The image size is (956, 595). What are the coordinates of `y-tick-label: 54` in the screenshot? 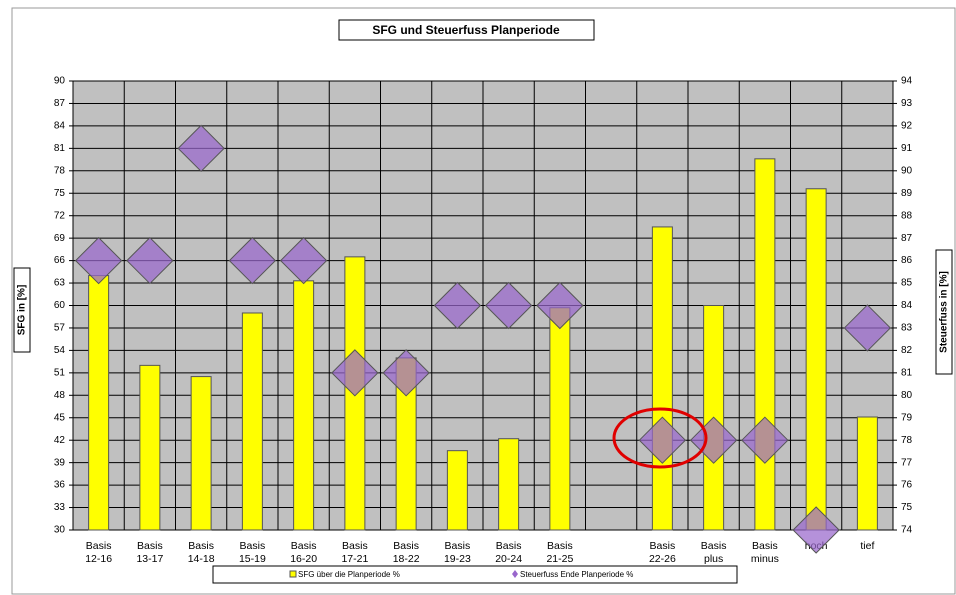 It's located at (60, 350).